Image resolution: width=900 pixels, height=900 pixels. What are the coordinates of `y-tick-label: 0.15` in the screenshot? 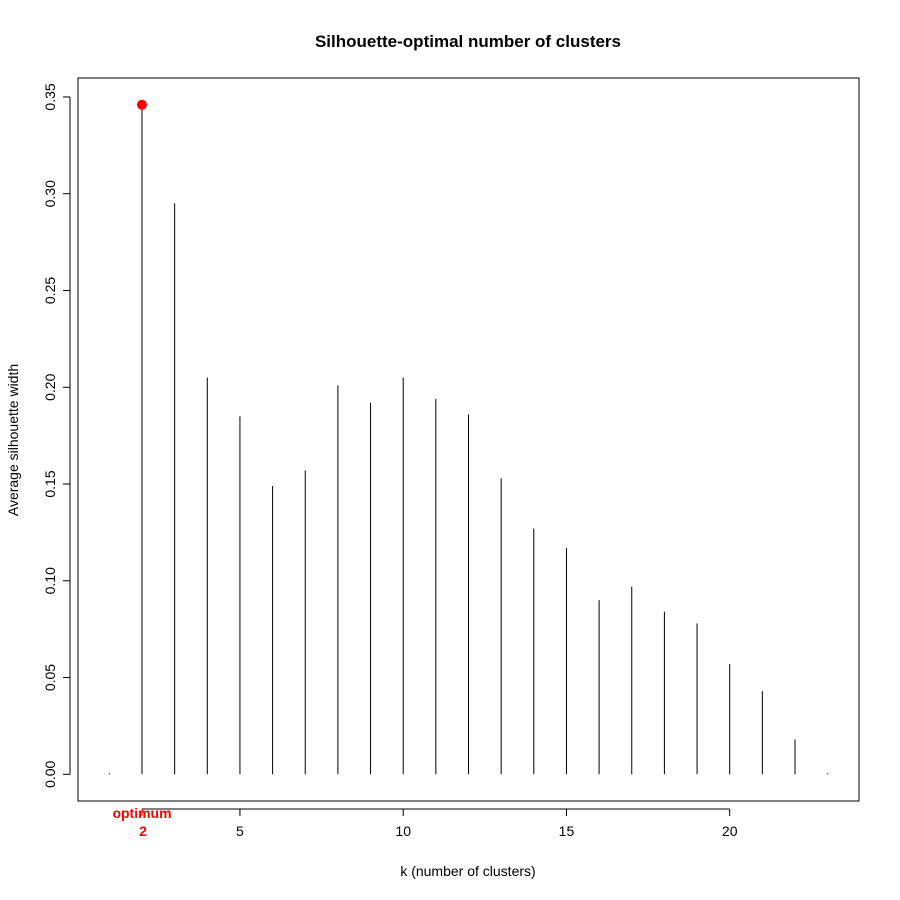 It's located at (50, 483).